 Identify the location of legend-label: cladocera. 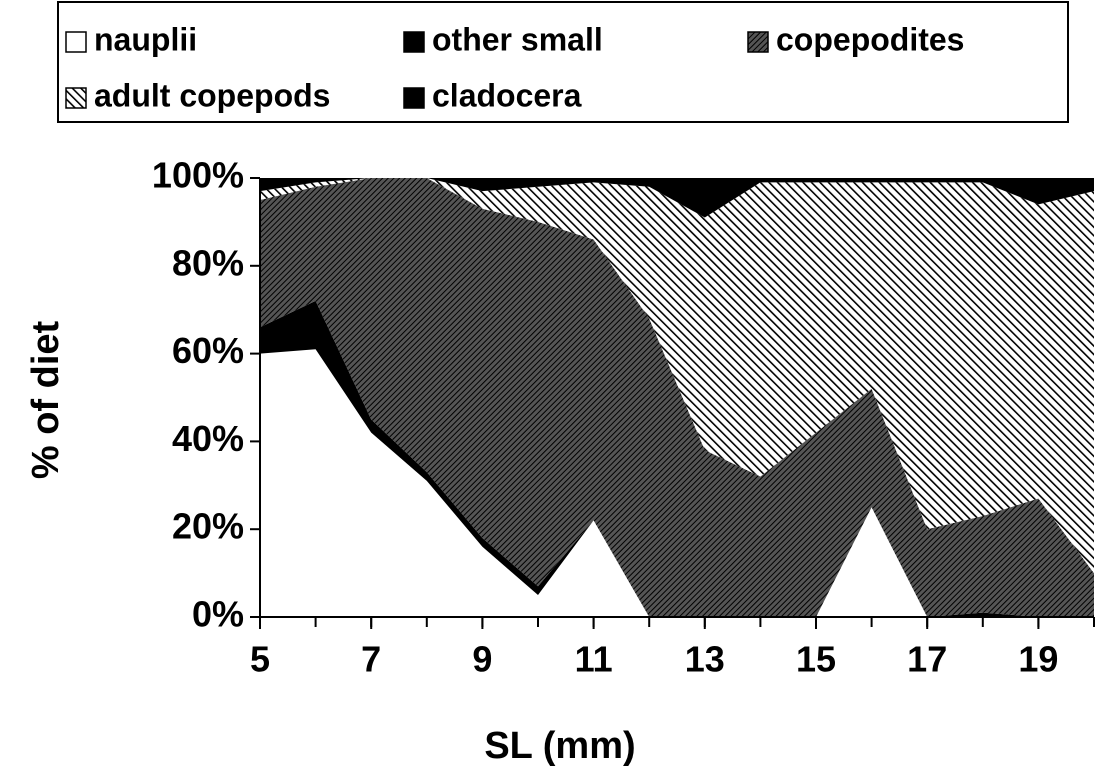
(507, 95).